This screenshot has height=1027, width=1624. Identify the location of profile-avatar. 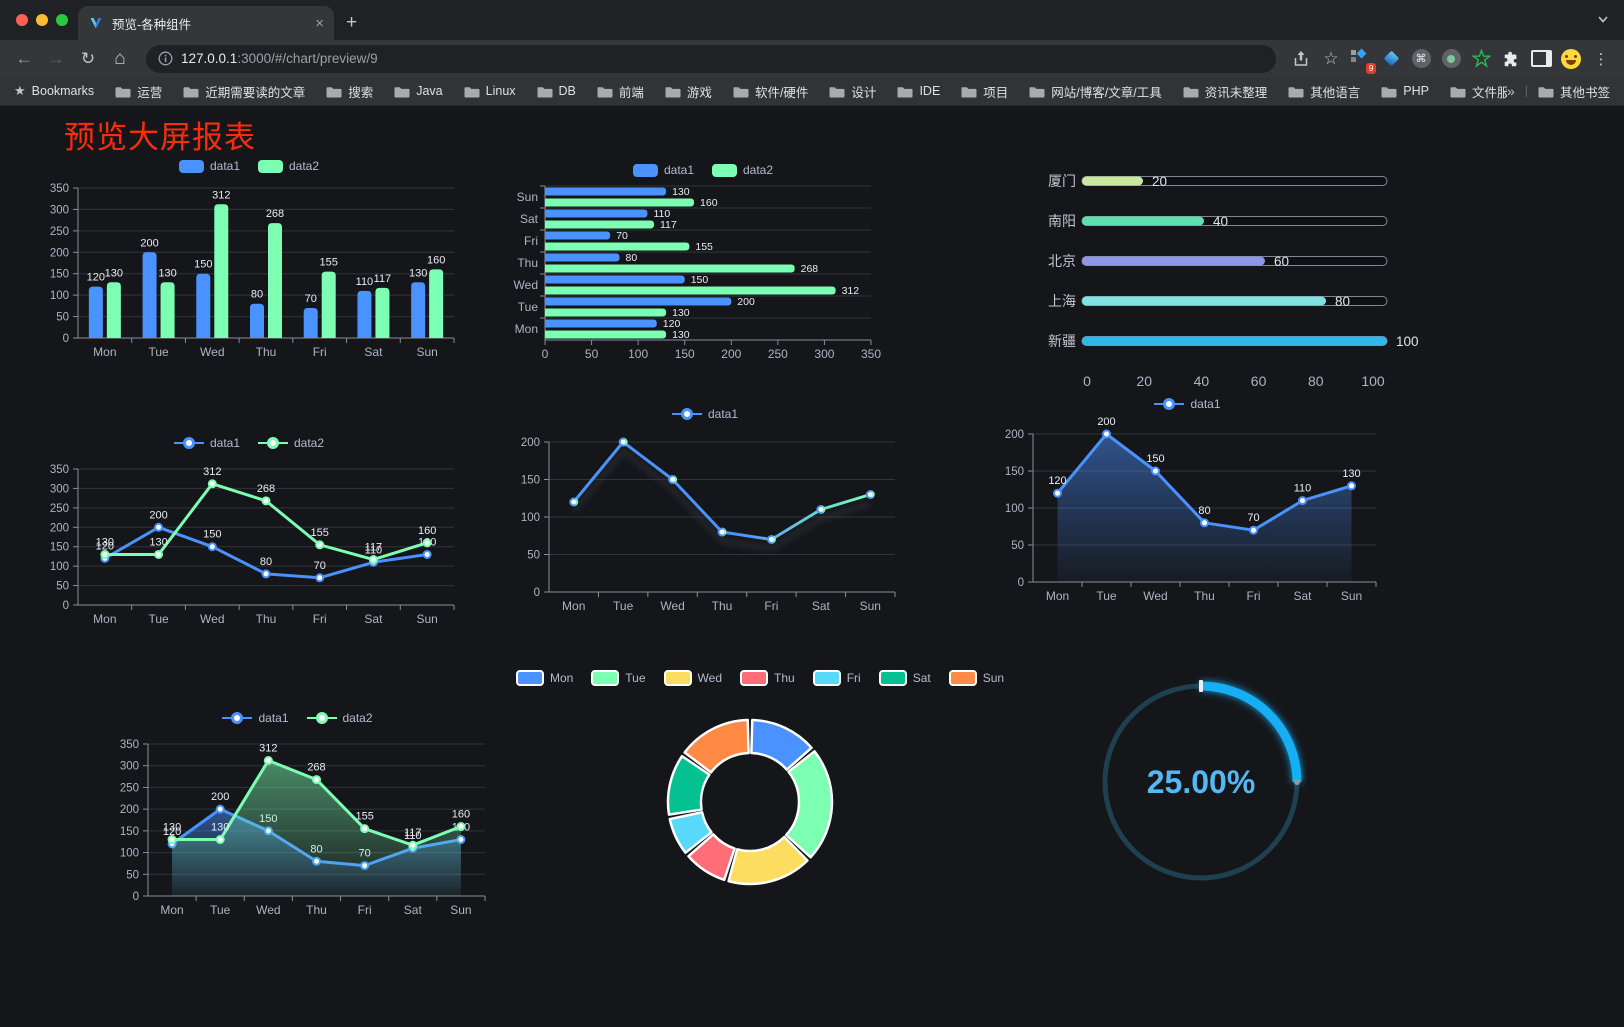
(1571, 59).